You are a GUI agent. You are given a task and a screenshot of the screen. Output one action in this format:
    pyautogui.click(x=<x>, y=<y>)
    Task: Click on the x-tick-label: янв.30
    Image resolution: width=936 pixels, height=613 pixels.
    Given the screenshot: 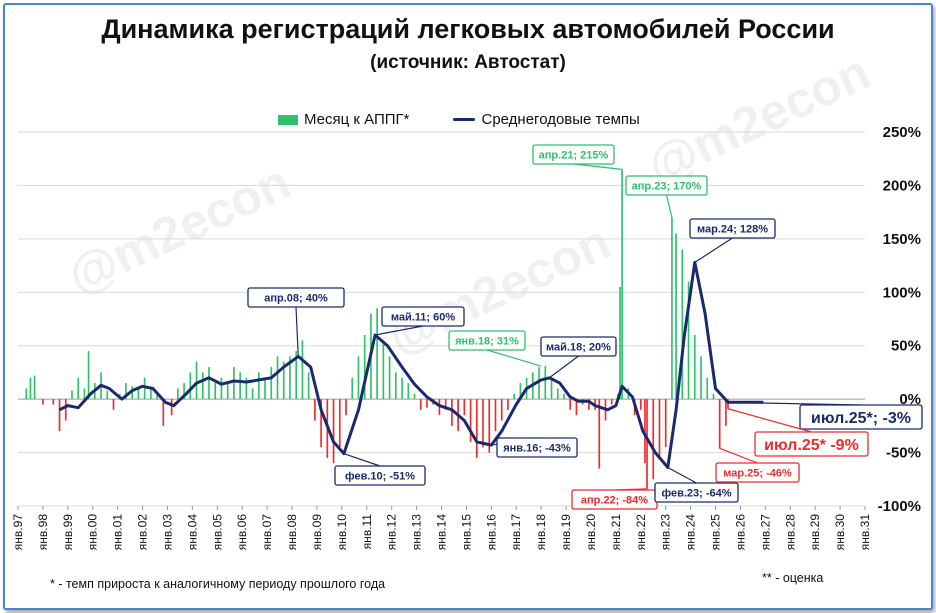 What is the action you would take?
    pyautogui.click(x=840, y=532)
    